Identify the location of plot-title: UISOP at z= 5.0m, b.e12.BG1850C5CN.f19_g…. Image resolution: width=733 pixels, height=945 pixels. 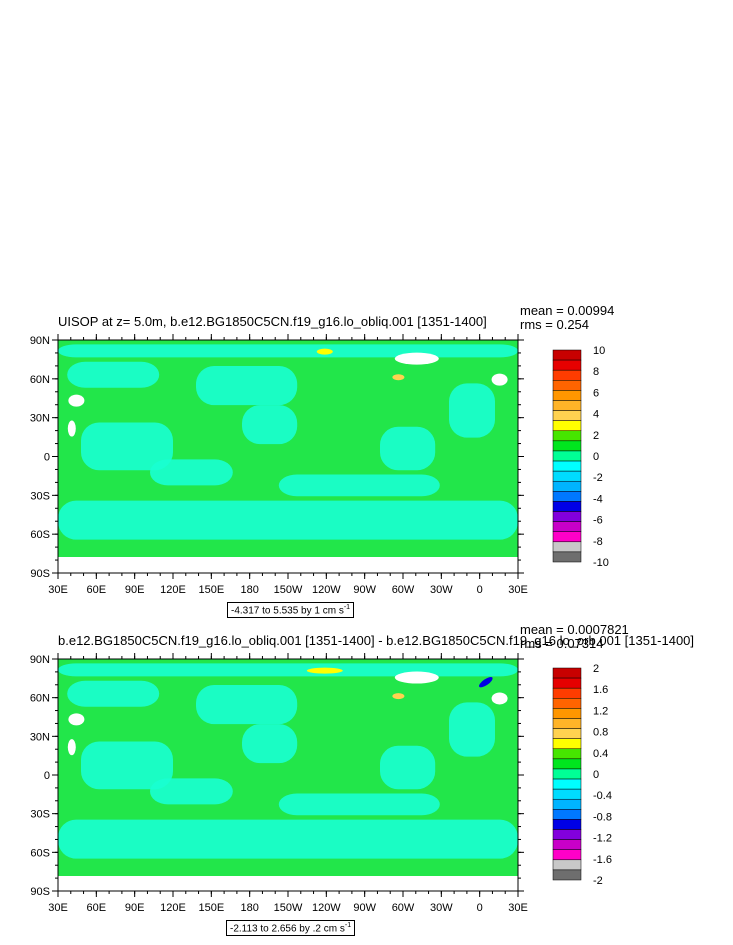
(272, 321).